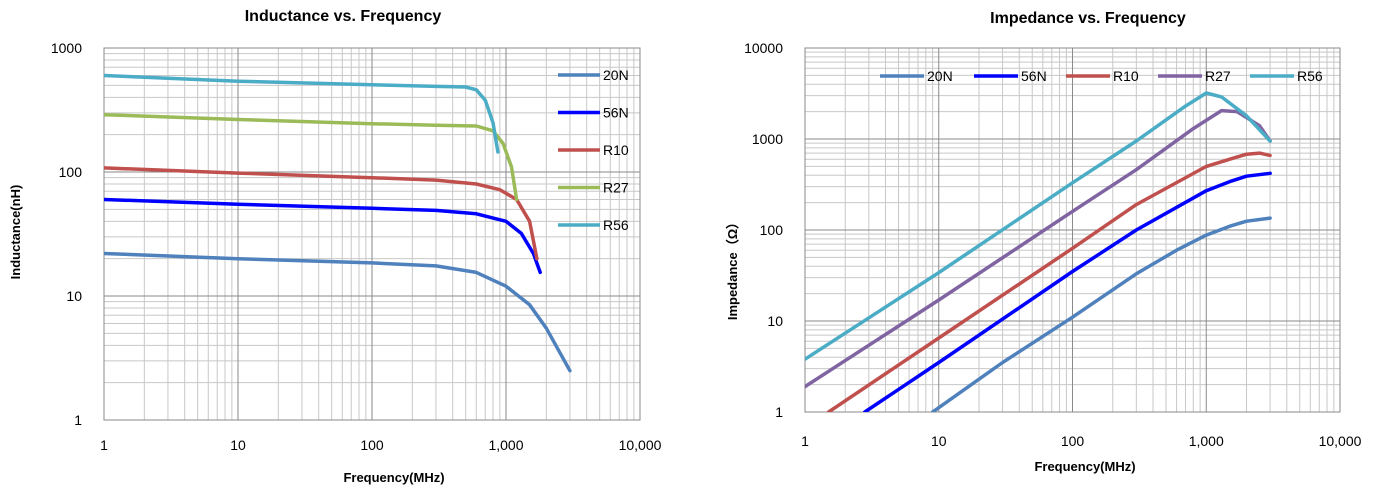  What do you see at coordinates (311, 157) in the screenshot?
I see `series-line-r27` at bounding box center [311, 157].